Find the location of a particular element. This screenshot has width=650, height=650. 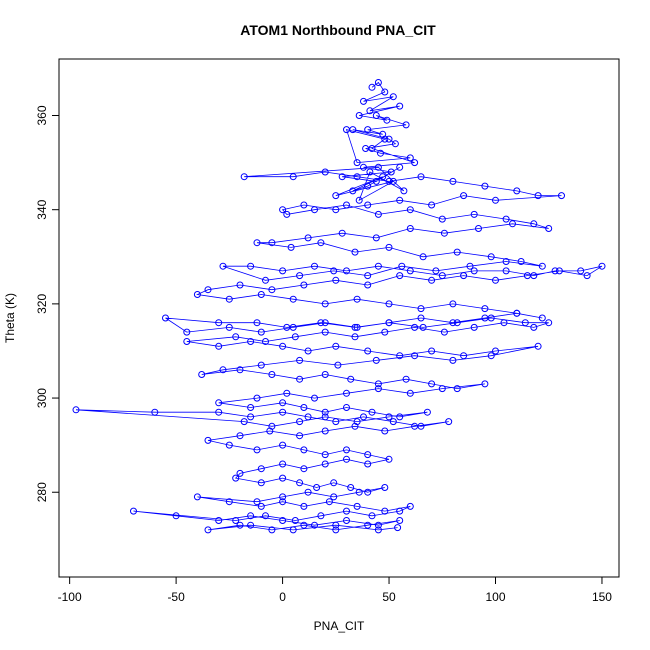

y-axis-label: Theta (K) is located at coordinates (10, 318).